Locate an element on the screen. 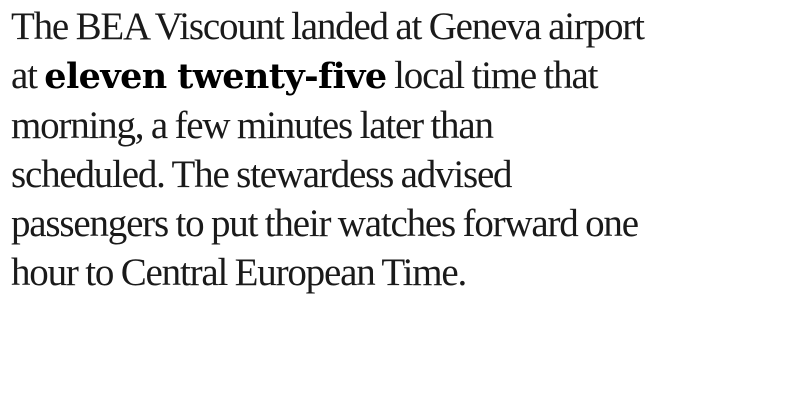  text-line-2: at eleven twenty-five local time that is located at coordinates (401, 76).